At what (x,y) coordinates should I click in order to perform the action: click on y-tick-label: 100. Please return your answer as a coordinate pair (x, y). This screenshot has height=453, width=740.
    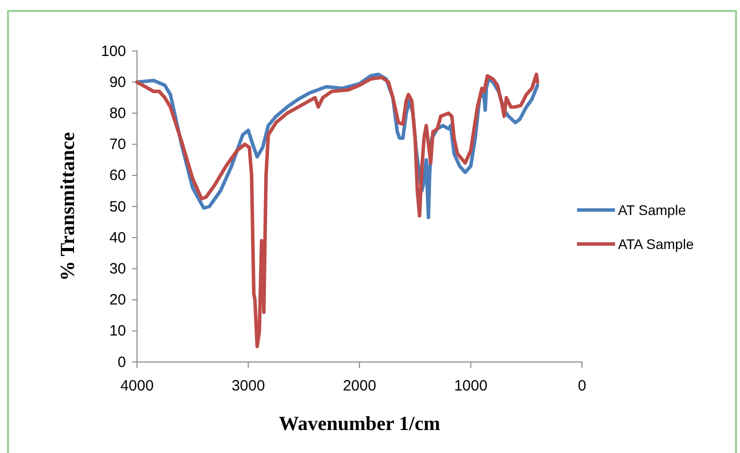
    Looking at the image, I should click on (113, 51).